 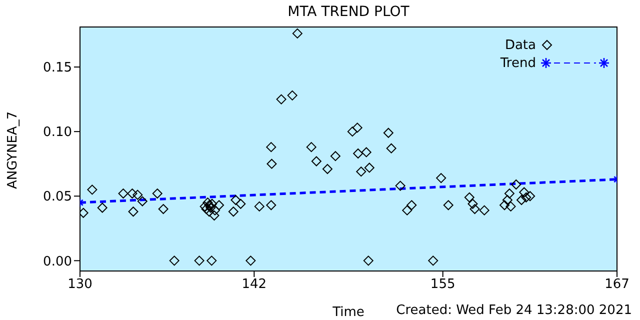 What do you see at coordinates (520, 45) in the screenshot?
I see `legend-label: Data` at bounding box center [520, 45].